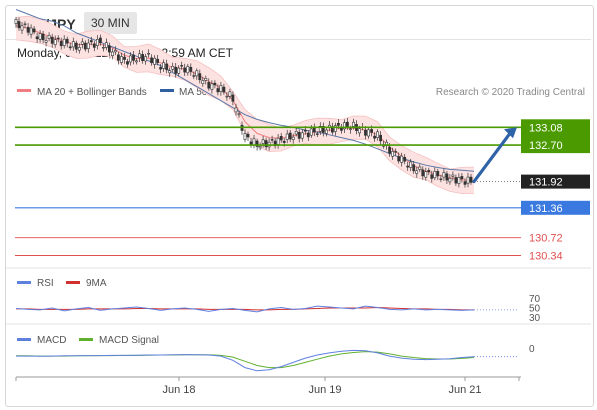 This screenshot has width=597, height=410. What do you see at coordinates (510, 133) in the screenshot?
I see `forecast-arrow-head` at bounding box center [510, 133].